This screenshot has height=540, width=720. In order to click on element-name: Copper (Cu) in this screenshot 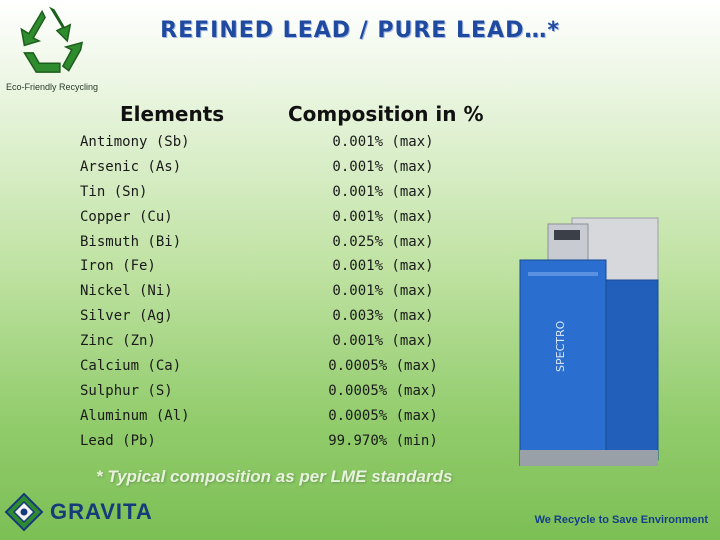, I will do `click(126, 216)`.